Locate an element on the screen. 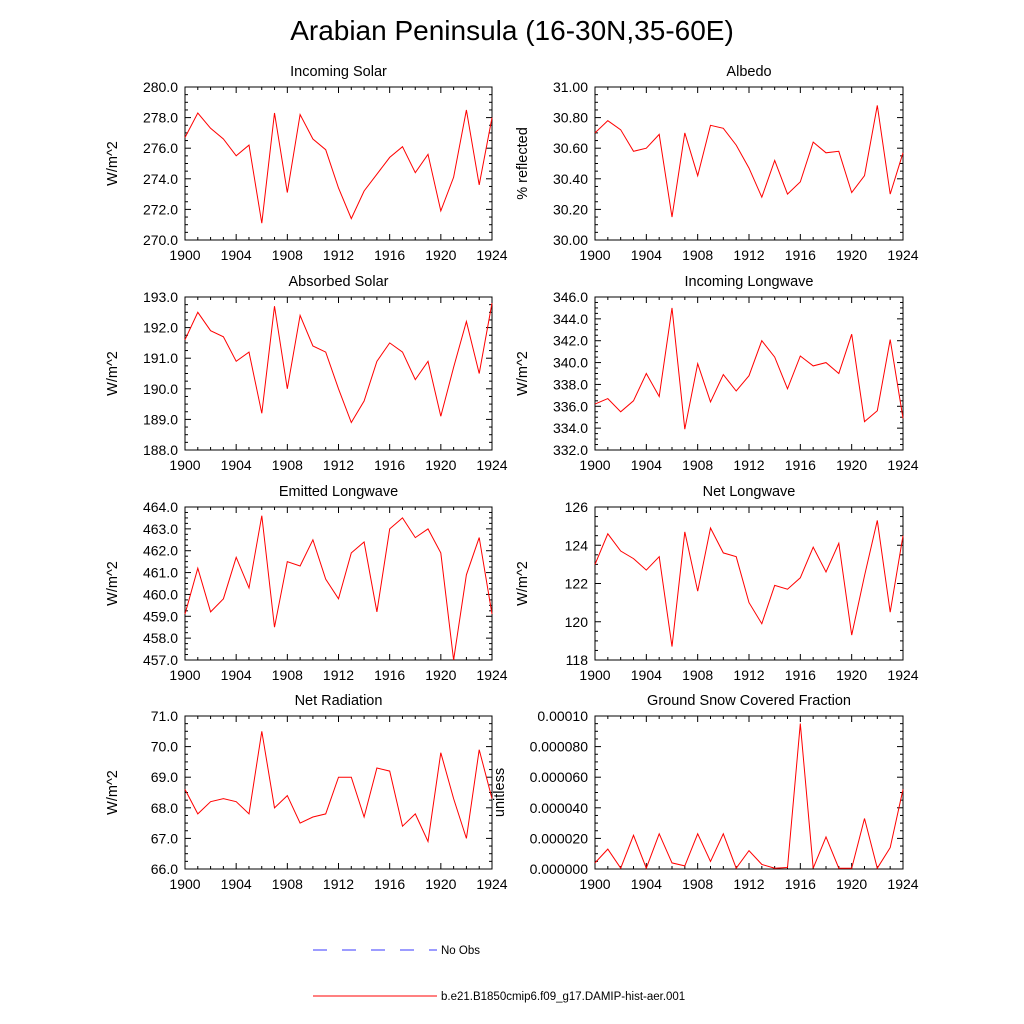 This screenshot has width=1024, height=1024. y-tick-label: 30.20 is located at coordinates (570, 209).